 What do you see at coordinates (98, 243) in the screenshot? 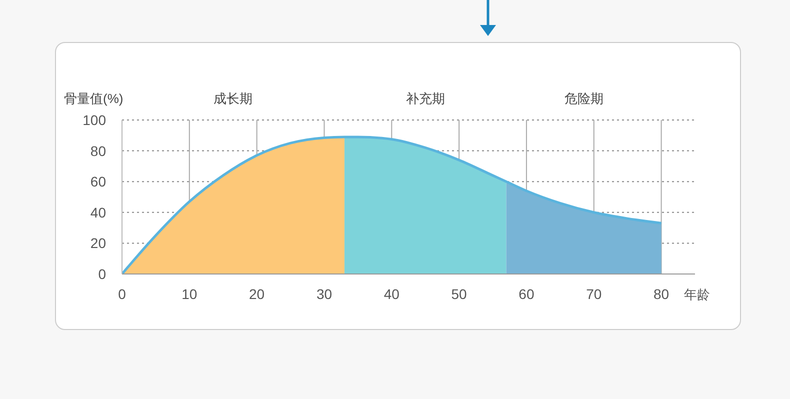
I see `y-tick-label: 20` at bounding box center [98, 243].